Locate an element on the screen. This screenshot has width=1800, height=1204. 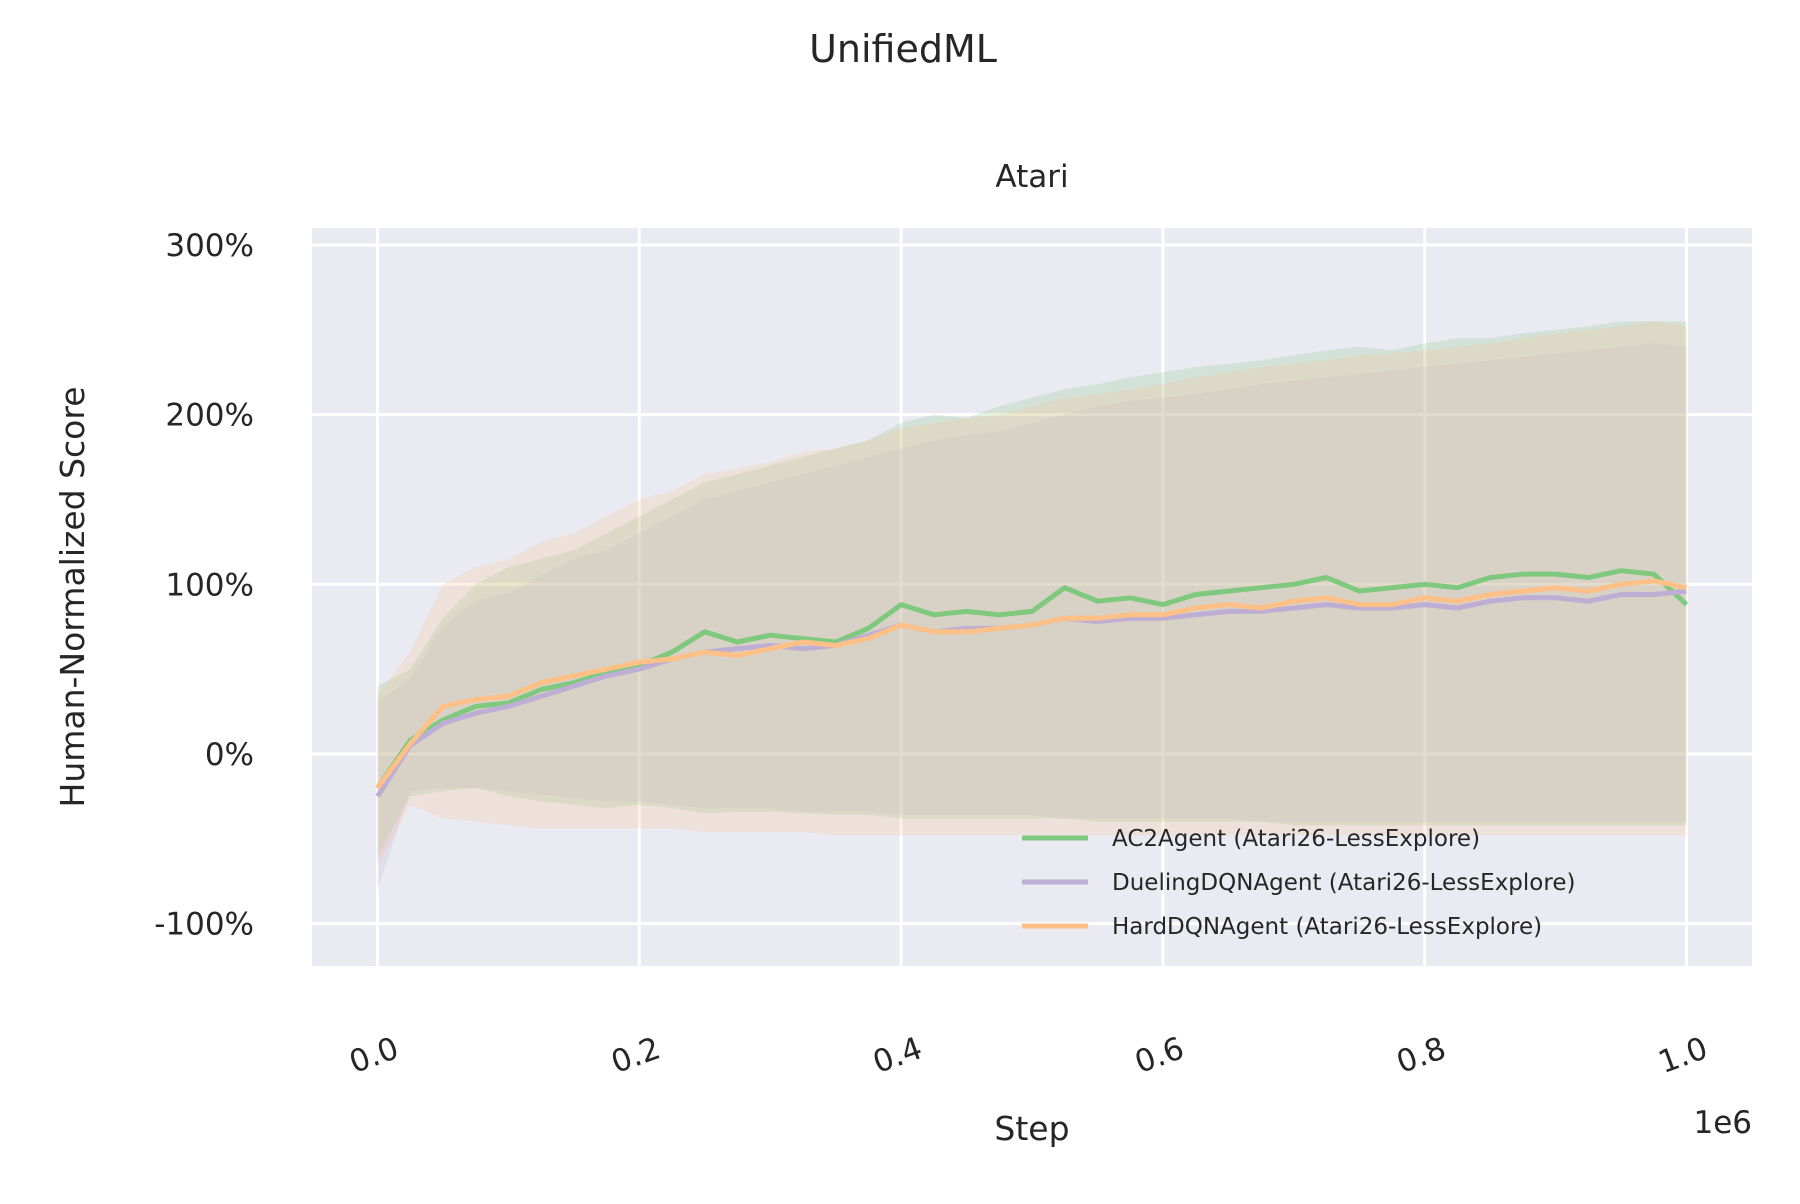
series-lines is located at coordinates (1032, 683).